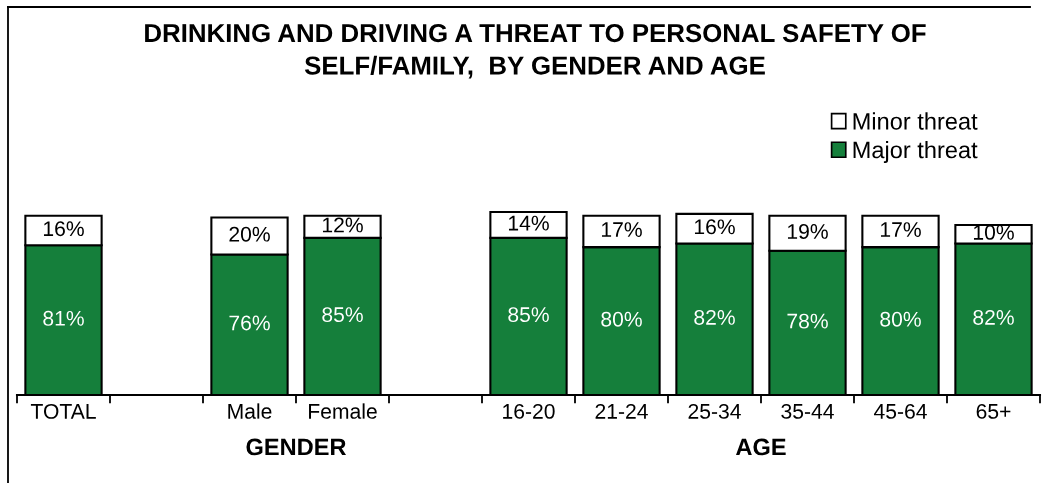 This screenshot has height=483, width=1047. What do you see at coordinates (915, 151) in the screenshot?
I see `legend-label: Major threat` at bounding box center [915, 151].